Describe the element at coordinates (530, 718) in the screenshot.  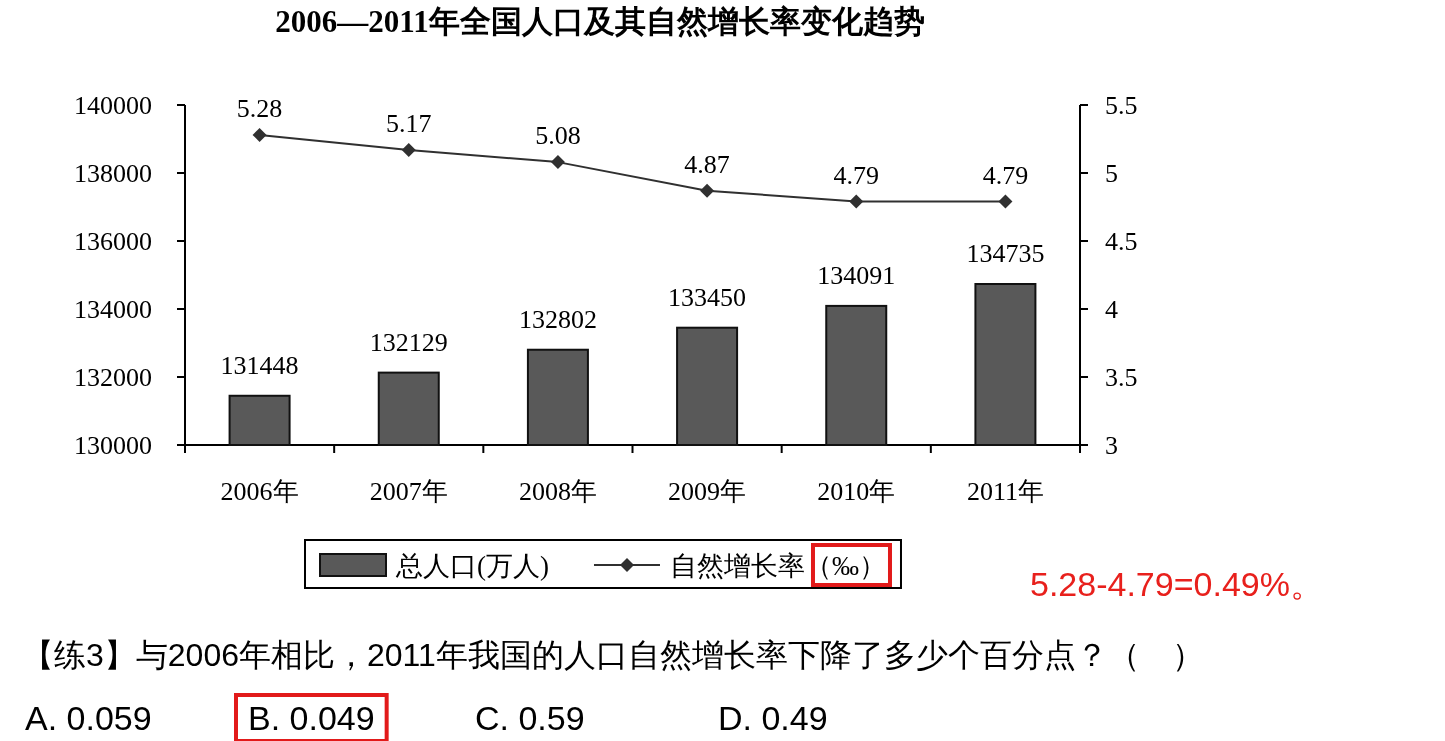
I see `text: C. 0.59` at that location.